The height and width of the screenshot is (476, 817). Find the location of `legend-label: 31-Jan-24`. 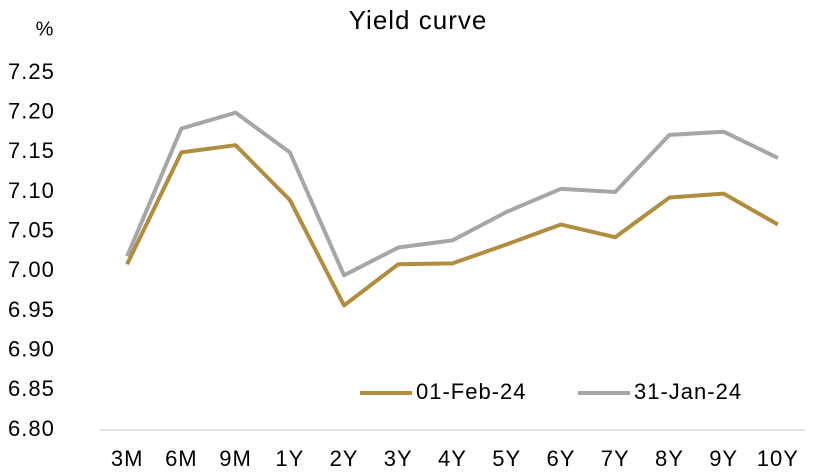

legend-label: 31-Jan-24 is located at coordinates (688, 391).